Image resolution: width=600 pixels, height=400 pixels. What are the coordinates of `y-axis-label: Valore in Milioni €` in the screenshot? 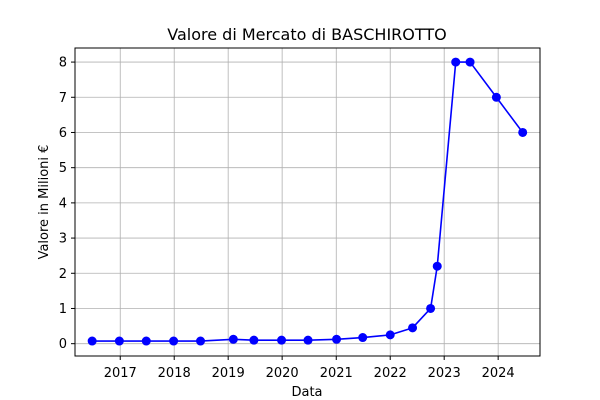 It's located at (44, 202).